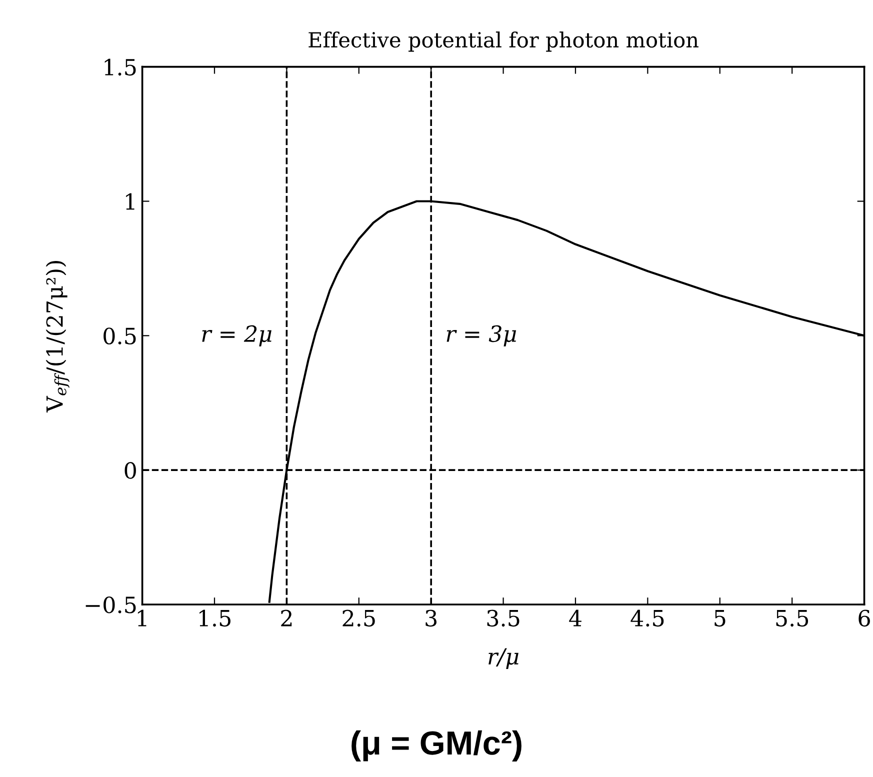  What do you see at coordinates (864, 618) in the screenshot?
I see `x-tick-label: 6` at bounding box center [864, 618].